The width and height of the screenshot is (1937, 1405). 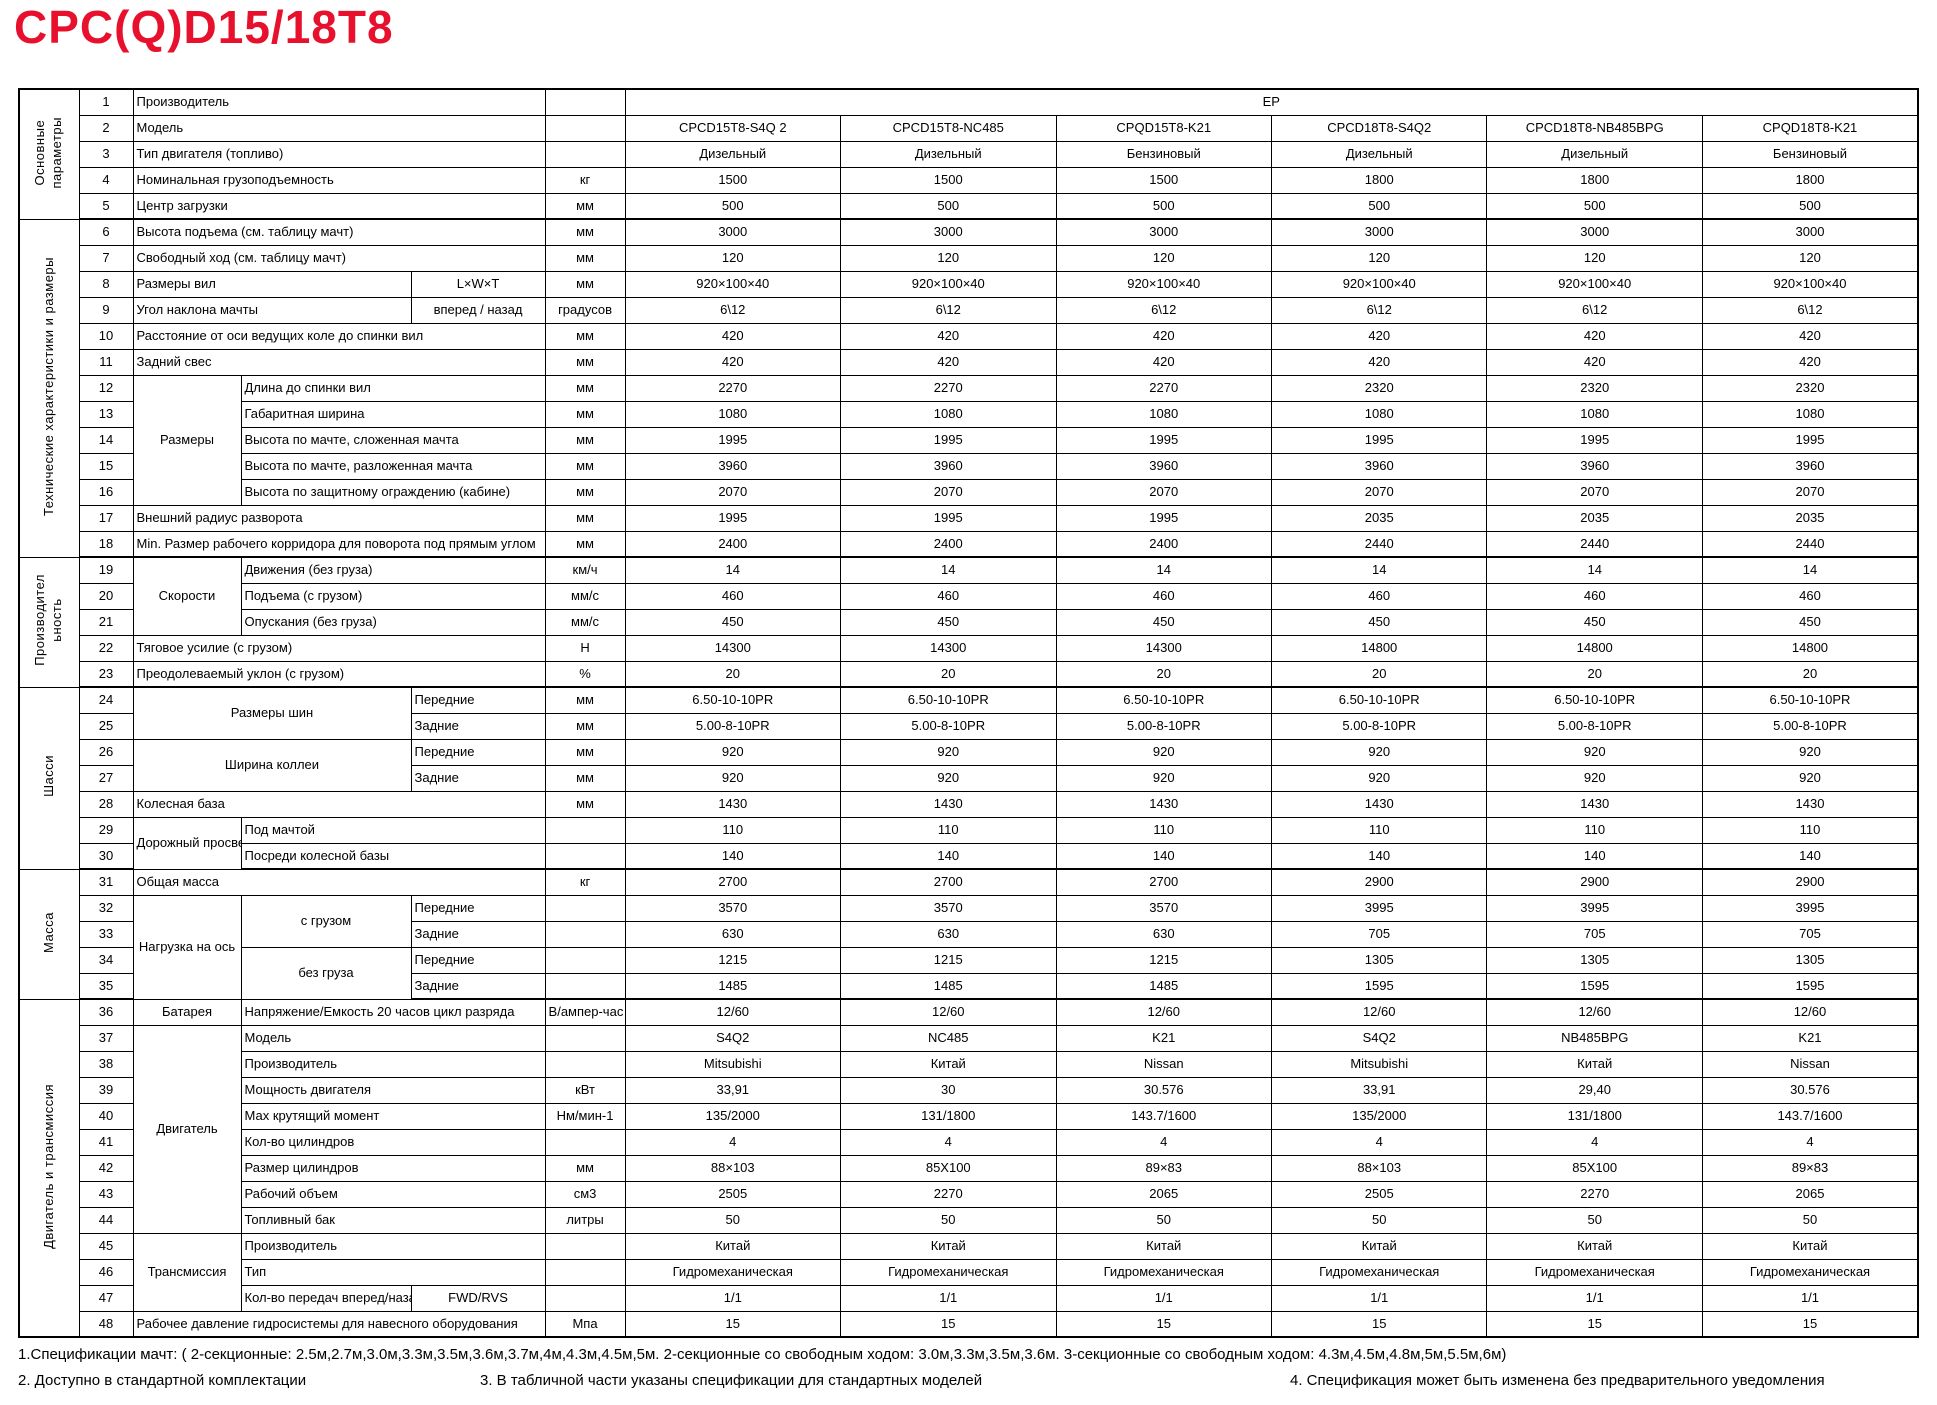 I want to click on value-cell: CPCD15T8-S4Q 2, so click(x=733, y=128).